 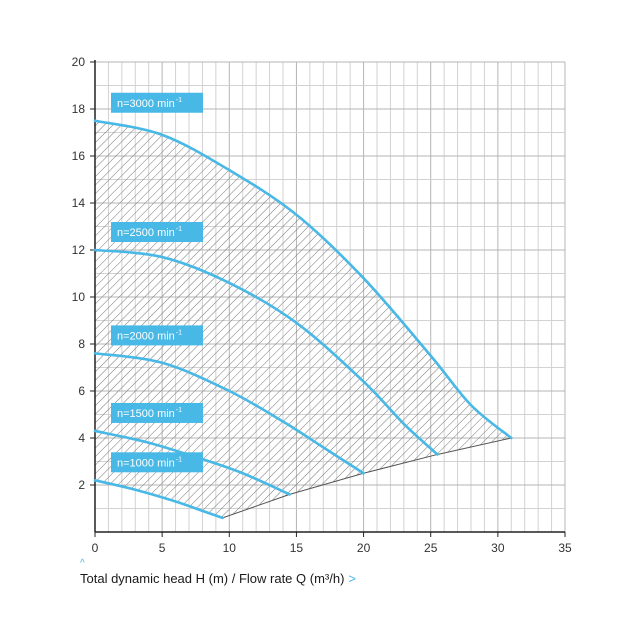 I want to click on speed-label: n=3000 min-1, so click(x=157, y=102).